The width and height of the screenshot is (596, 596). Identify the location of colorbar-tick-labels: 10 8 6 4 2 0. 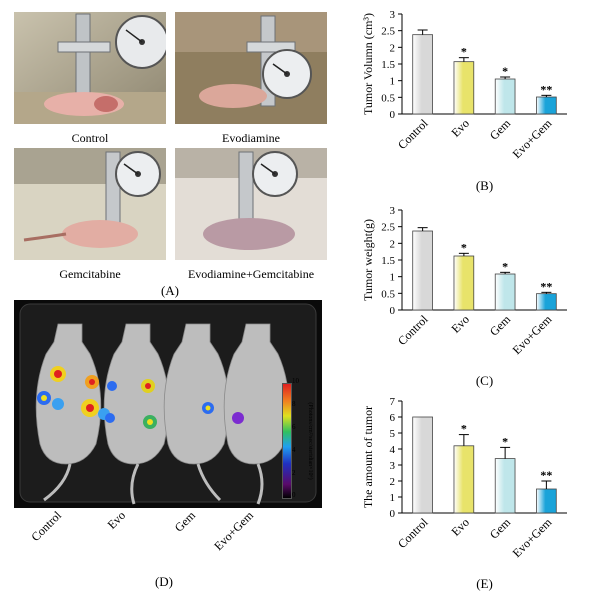
(300, 440).